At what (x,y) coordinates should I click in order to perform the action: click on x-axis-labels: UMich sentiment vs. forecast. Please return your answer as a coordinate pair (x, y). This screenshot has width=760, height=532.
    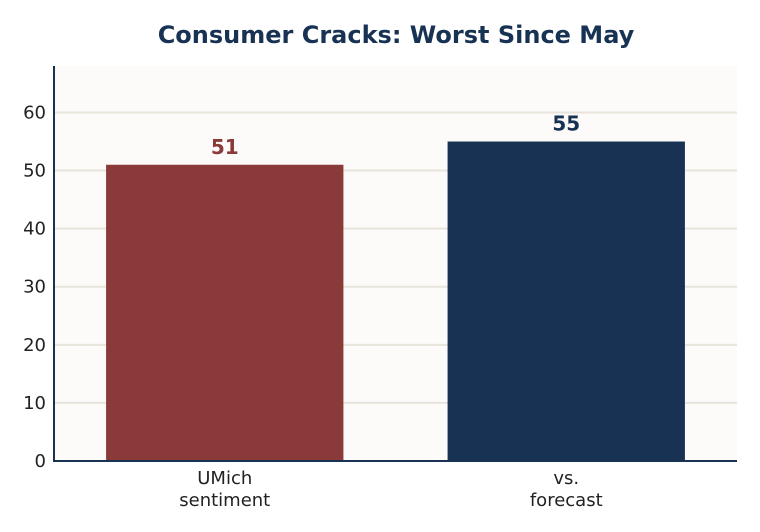
    Looking at the image, I should click on (390, 489).